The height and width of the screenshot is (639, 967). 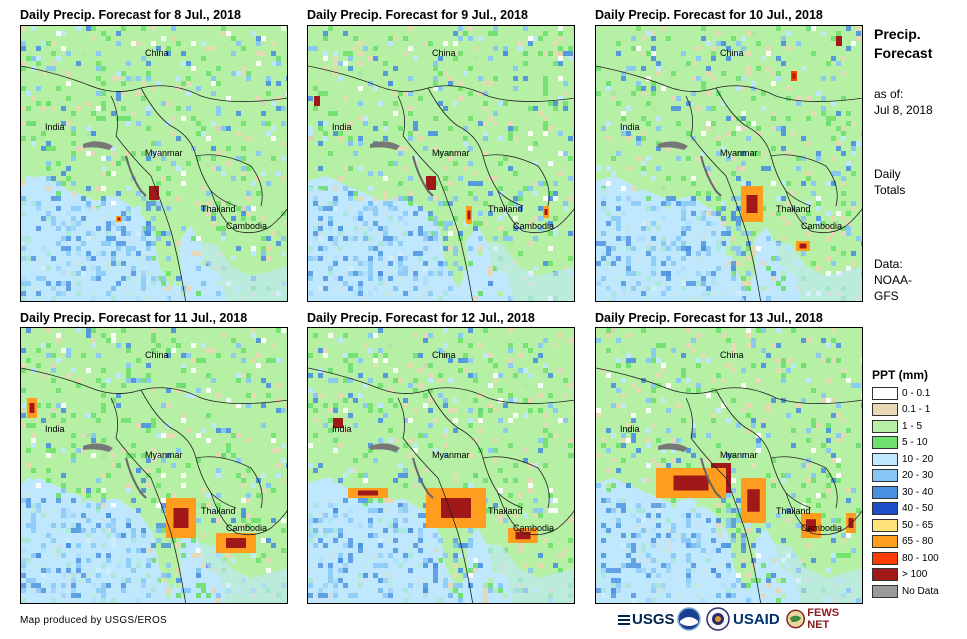 I want to click on totals-line2: Totals, so click(x=890, y=190).